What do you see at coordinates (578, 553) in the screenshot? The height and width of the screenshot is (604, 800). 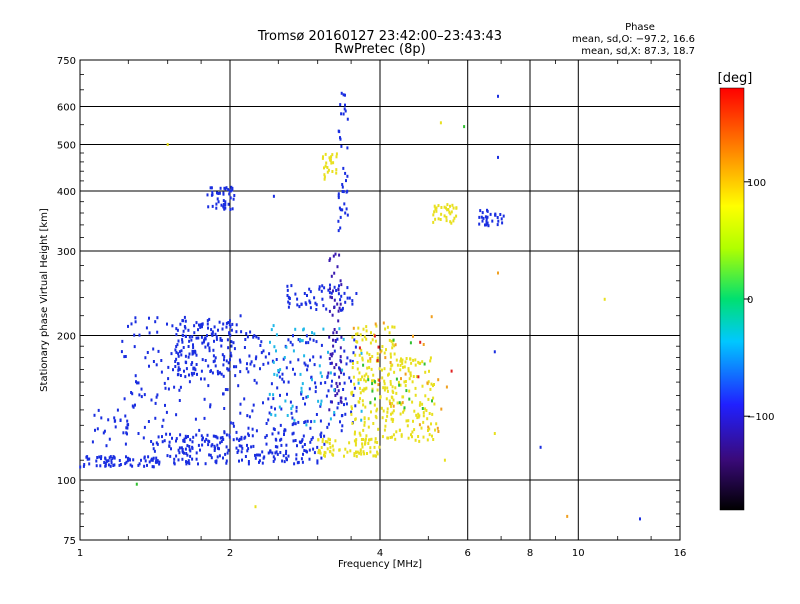 I see `x-tick-label: 10` at bounding box center [578, 553].